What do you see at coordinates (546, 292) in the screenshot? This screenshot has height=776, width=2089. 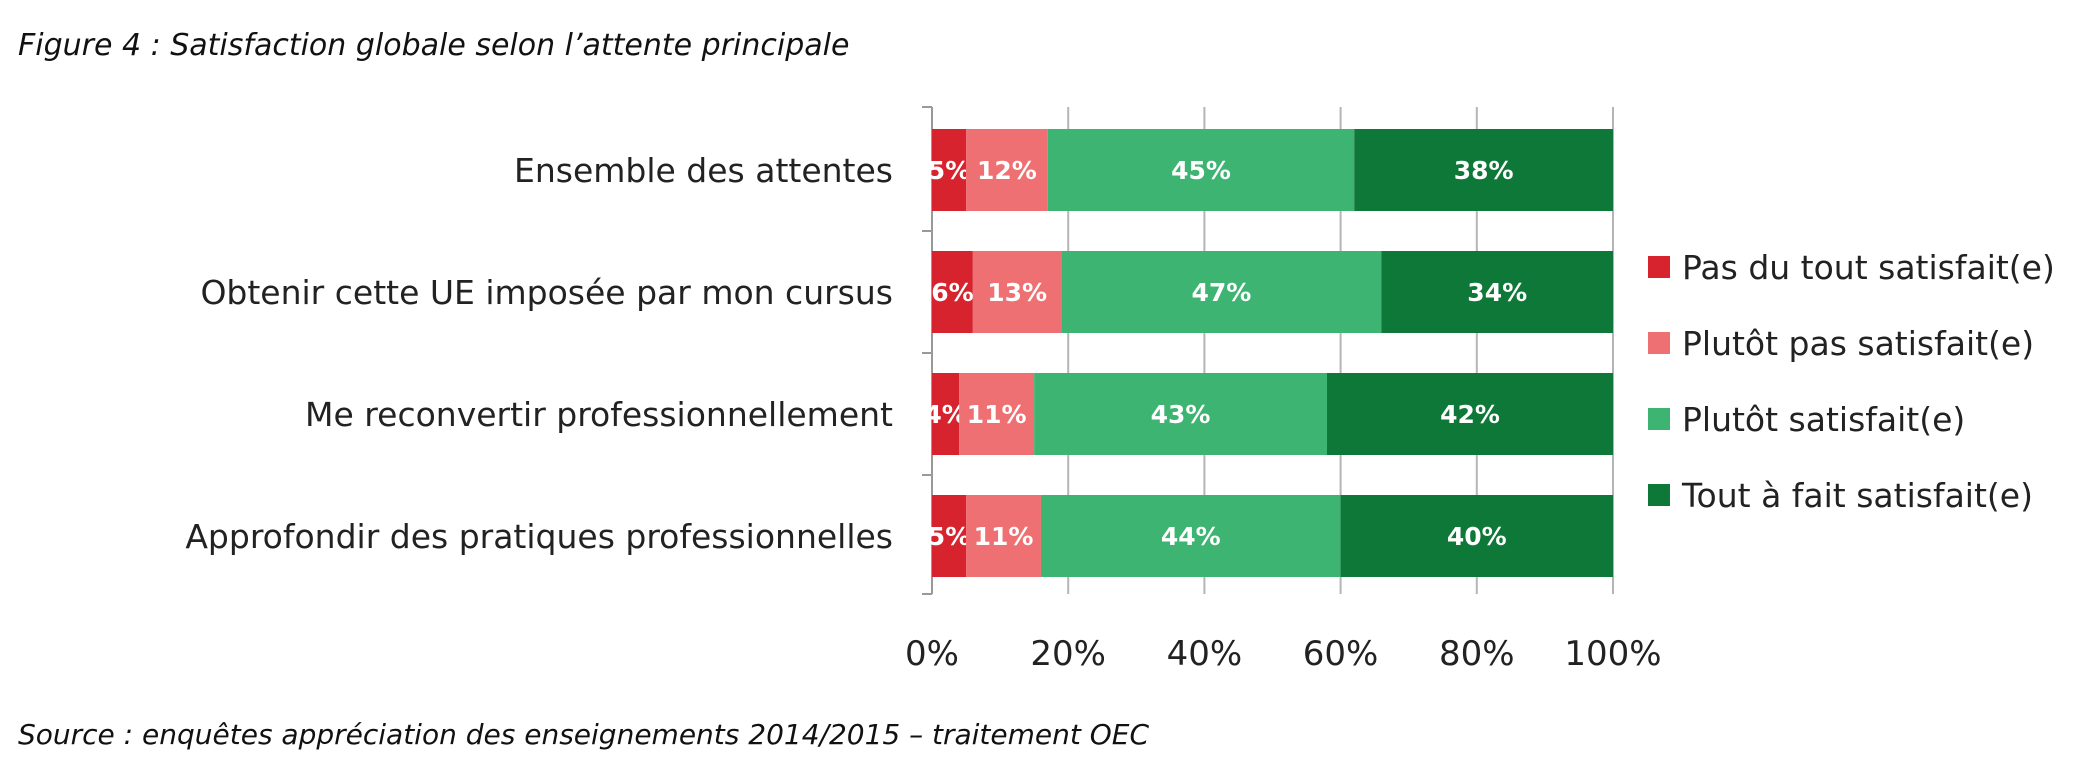 I see `category-label: Obtenir cette UE imposée par mon cursus` at bounding box center [546, 292].